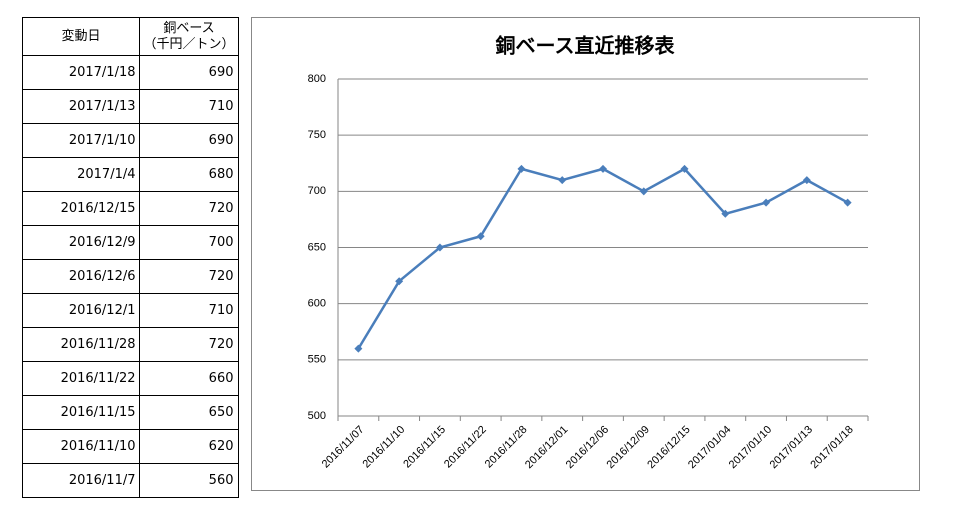  Describe the element at coordinates (80, 36) in the screenshot. I see `header-cell: 変動日` at that location.